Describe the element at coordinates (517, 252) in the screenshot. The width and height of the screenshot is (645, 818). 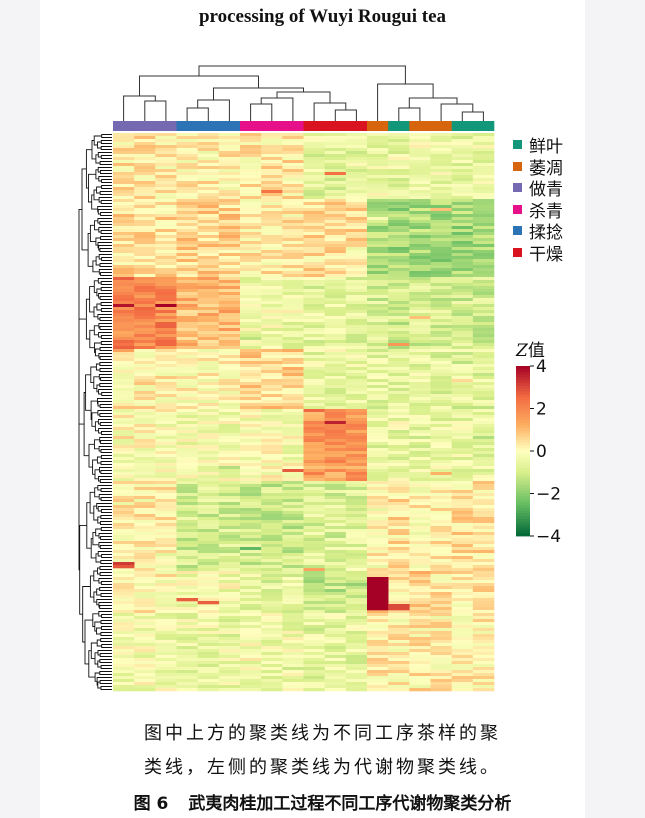
I see `legend-swatch` at that location.